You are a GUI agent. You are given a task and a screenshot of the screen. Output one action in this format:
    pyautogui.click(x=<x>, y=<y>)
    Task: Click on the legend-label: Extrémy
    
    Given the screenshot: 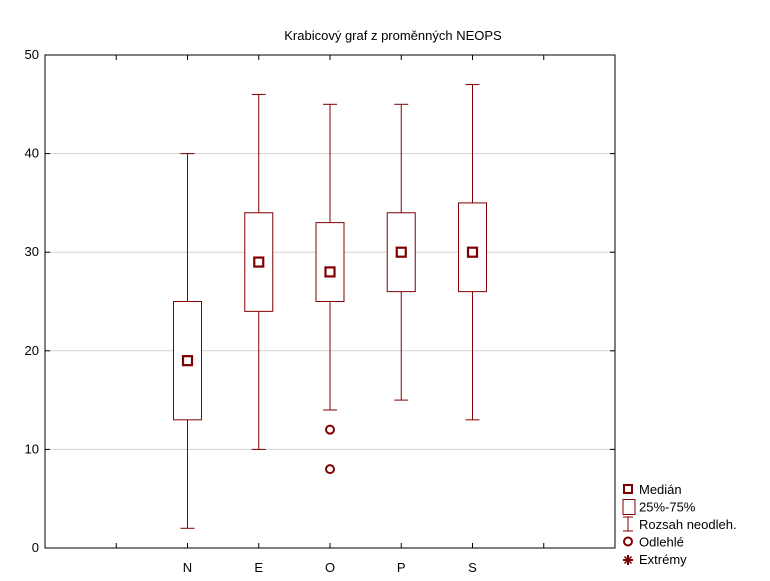 What is the action you would take?
    pyautogui.click(x=663, y=559)
    